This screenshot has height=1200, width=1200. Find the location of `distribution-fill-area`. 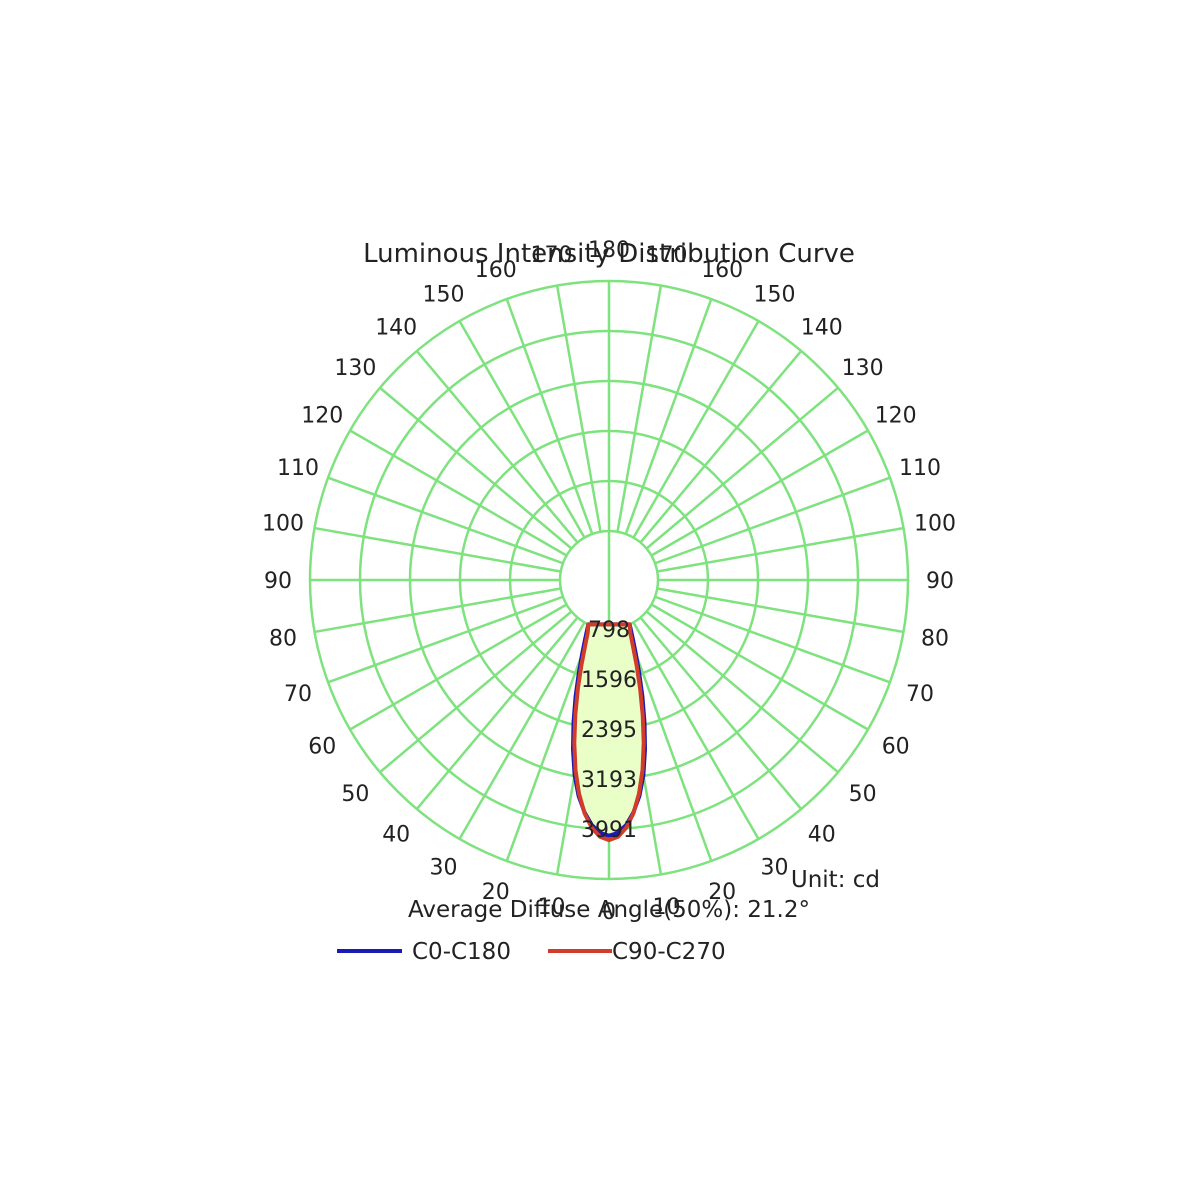

distribution-fill-area is located at coordinates (609, 732).